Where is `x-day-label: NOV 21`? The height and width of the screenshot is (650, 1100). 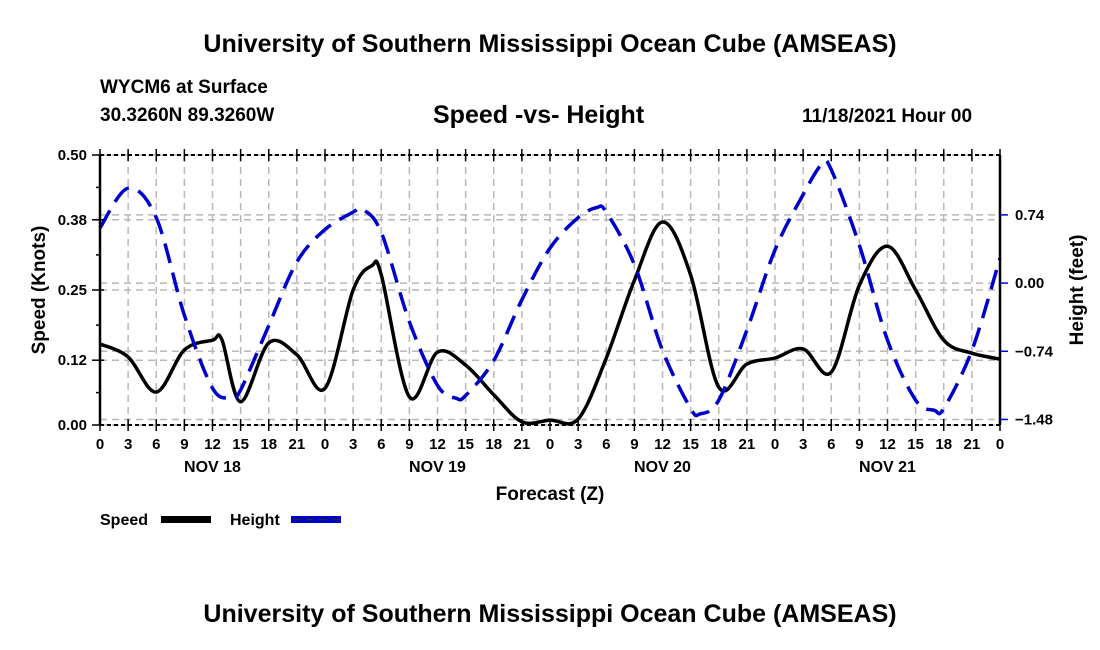
x-day-label: NOV 21 is located at coordinates (887, 467).